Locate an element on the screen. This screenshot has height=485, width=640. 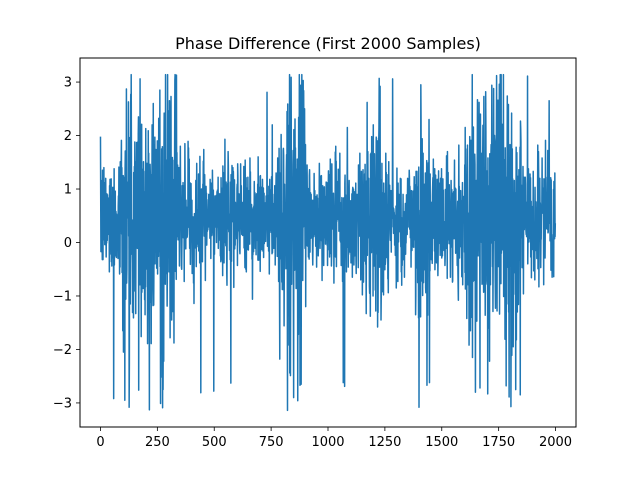
y-tick-label: 0 is located at coordinates (68, 243).